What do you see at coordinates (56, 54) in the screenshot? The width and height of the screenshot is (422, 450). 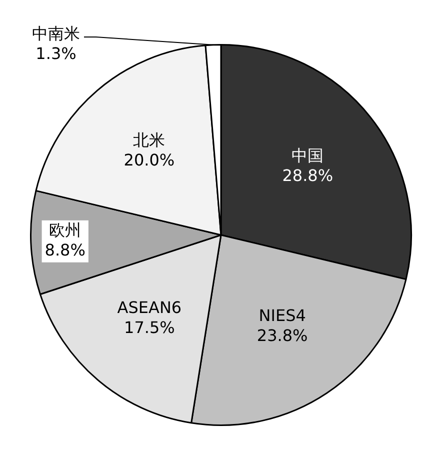 I see `data-label: 1.3%` at bounding box center [56, 54].